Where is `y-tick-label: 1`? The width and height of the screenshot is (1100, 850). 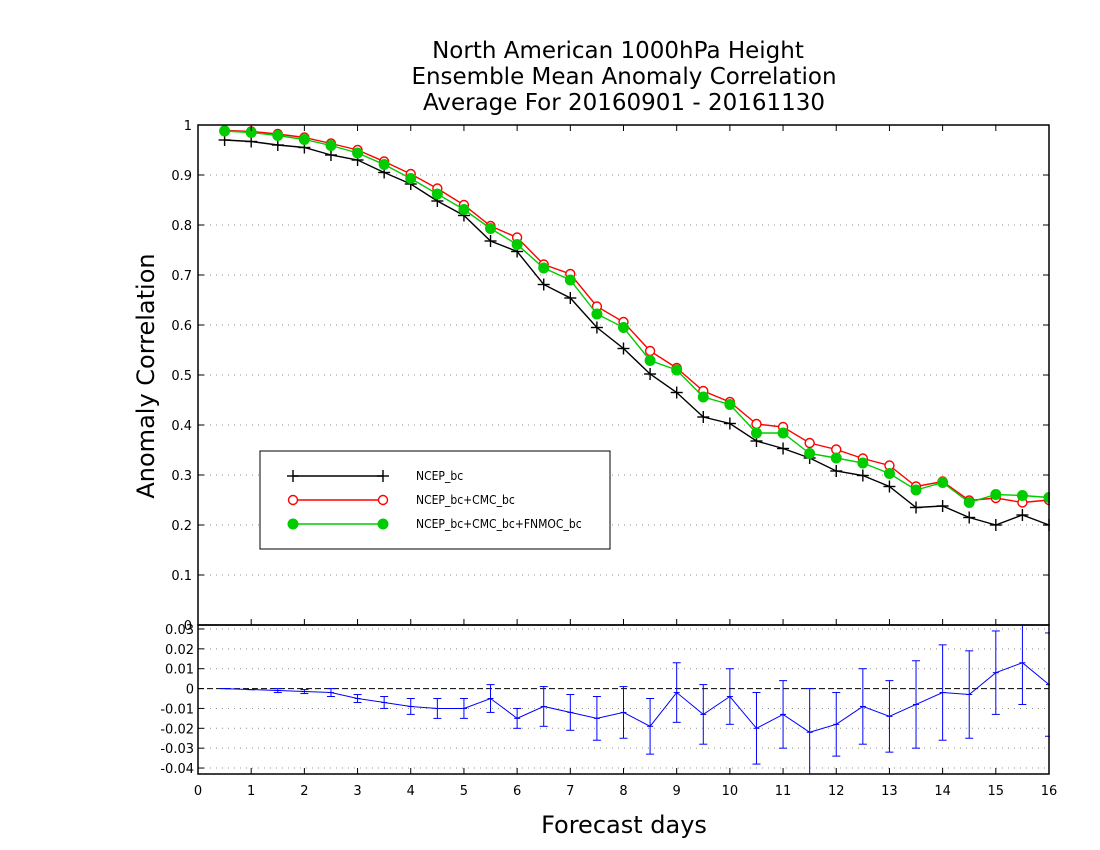
y-tick-label: 1 is located at coordinates (188, 126).